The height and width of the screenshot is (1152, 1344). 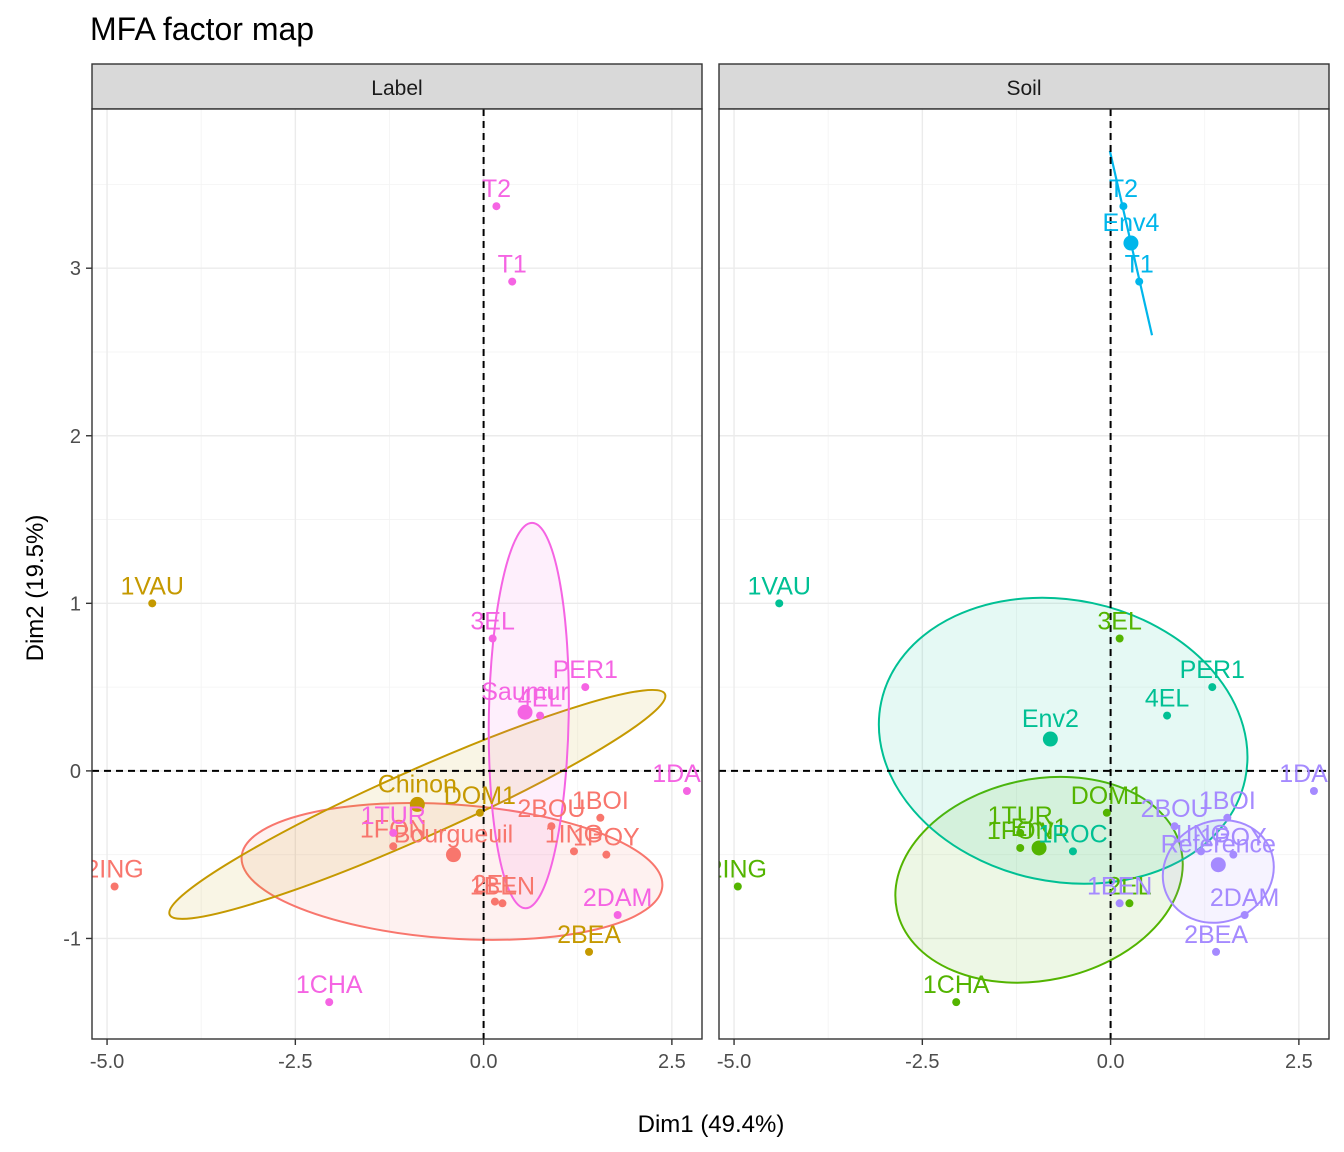 What do you see at coordinates (454, 835) in the screenshot?
I see `group-center-label: Bourgueuil` at bounding box center [454, 835].